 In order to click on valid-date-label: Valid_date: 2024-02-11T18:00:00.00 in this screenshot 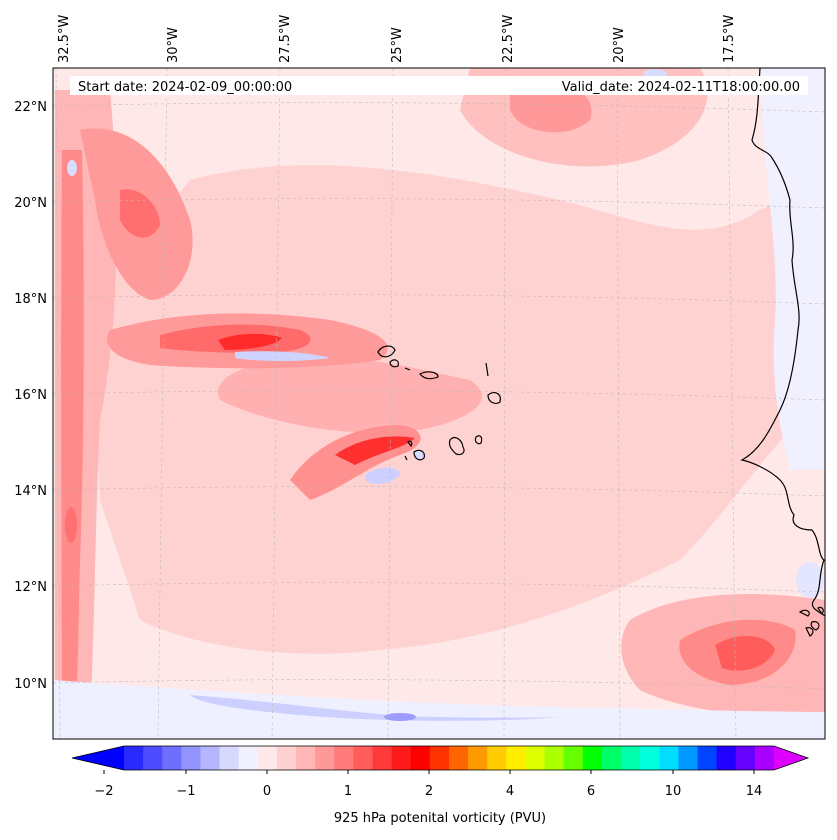, I will do `click(681, 87)`.